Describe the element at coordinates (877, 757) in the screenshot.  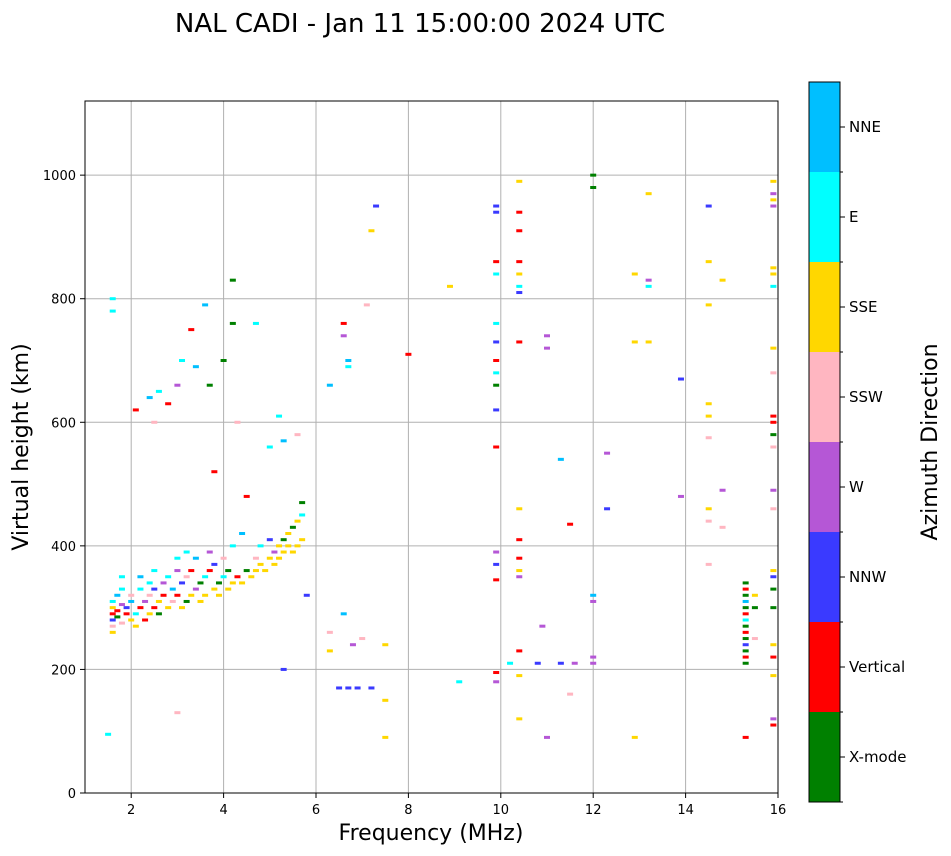
I see `colorbar-tick-label: X-mode` at that location.